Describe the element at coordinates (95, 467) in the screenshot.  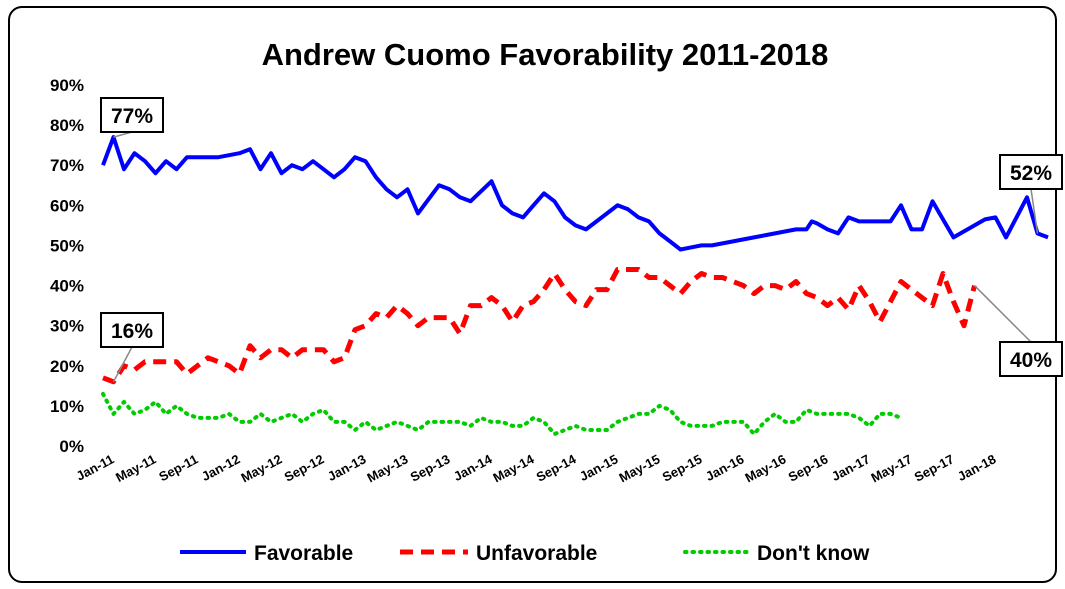
I see `x-tick-label: Jan-11` at that location.